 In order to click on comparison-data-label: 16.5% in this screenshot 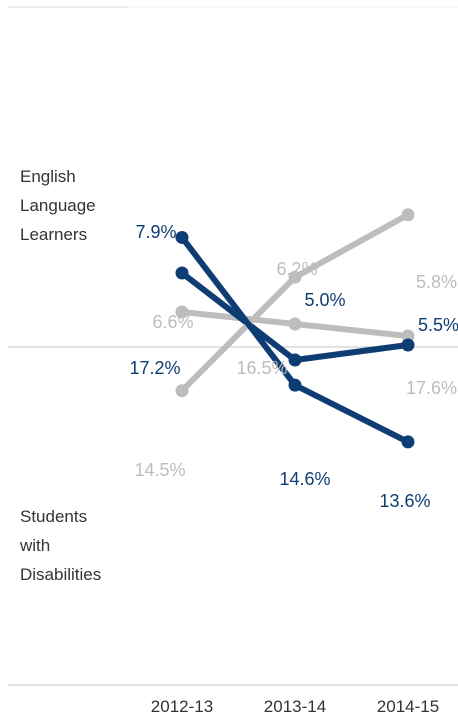, I will do `click(261, 368)`.